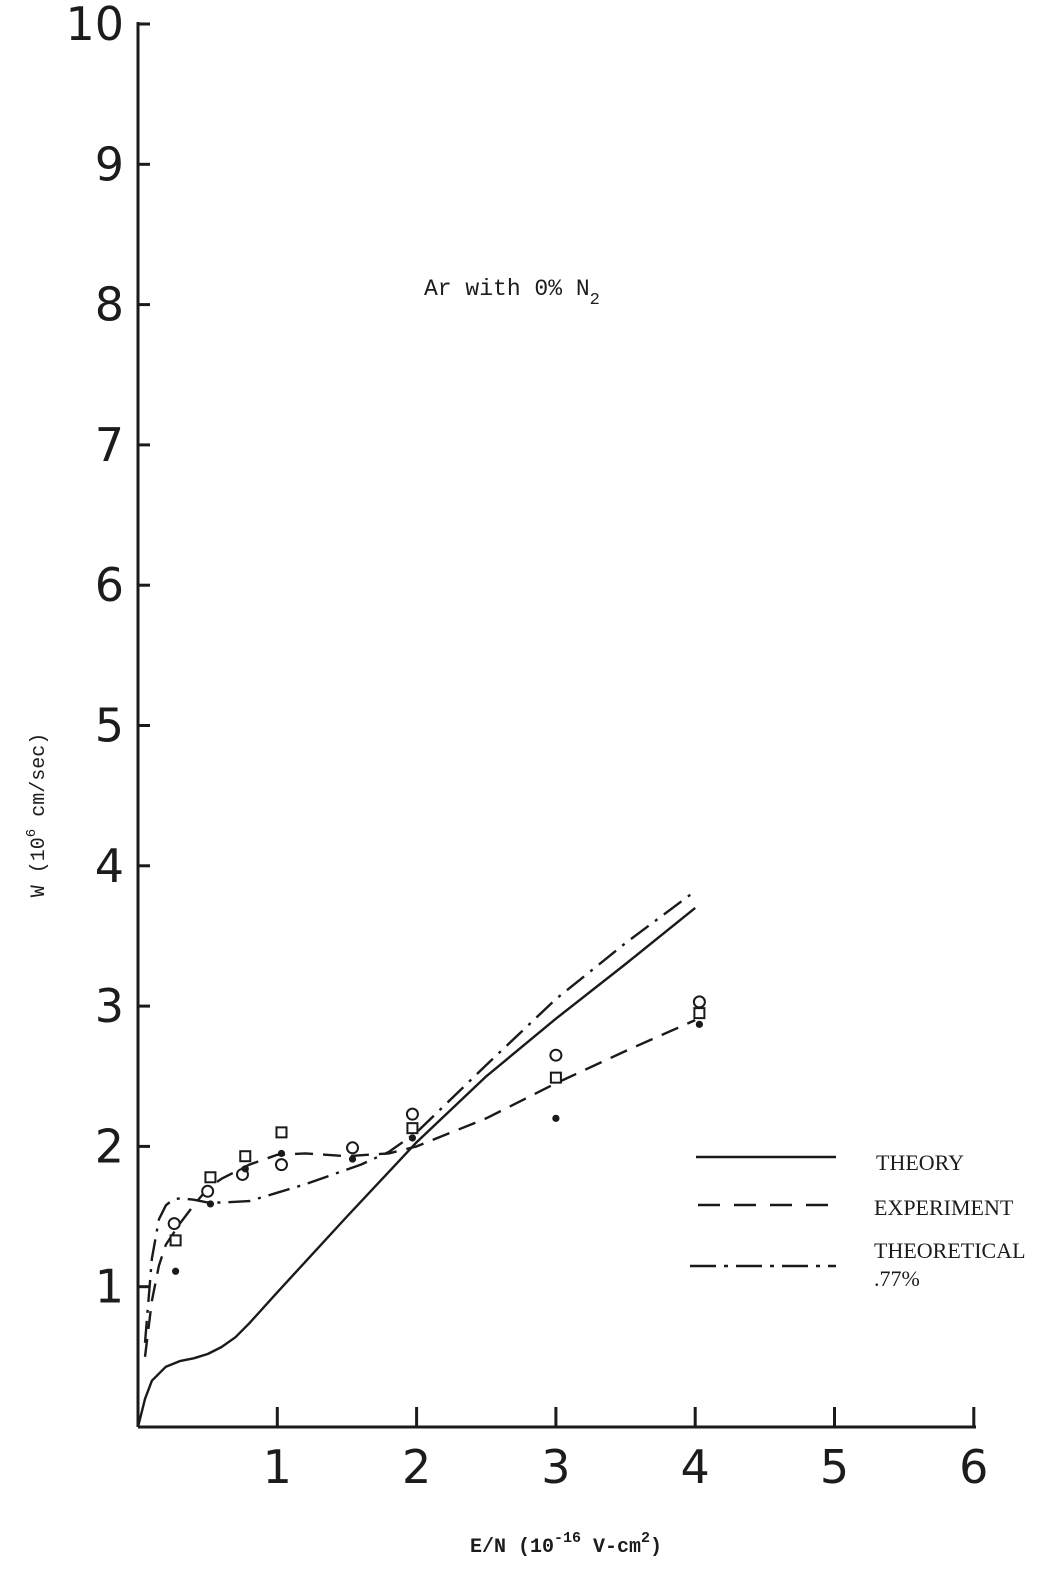  I want to click on y-tick-label-8: 8, so click(109, 305).